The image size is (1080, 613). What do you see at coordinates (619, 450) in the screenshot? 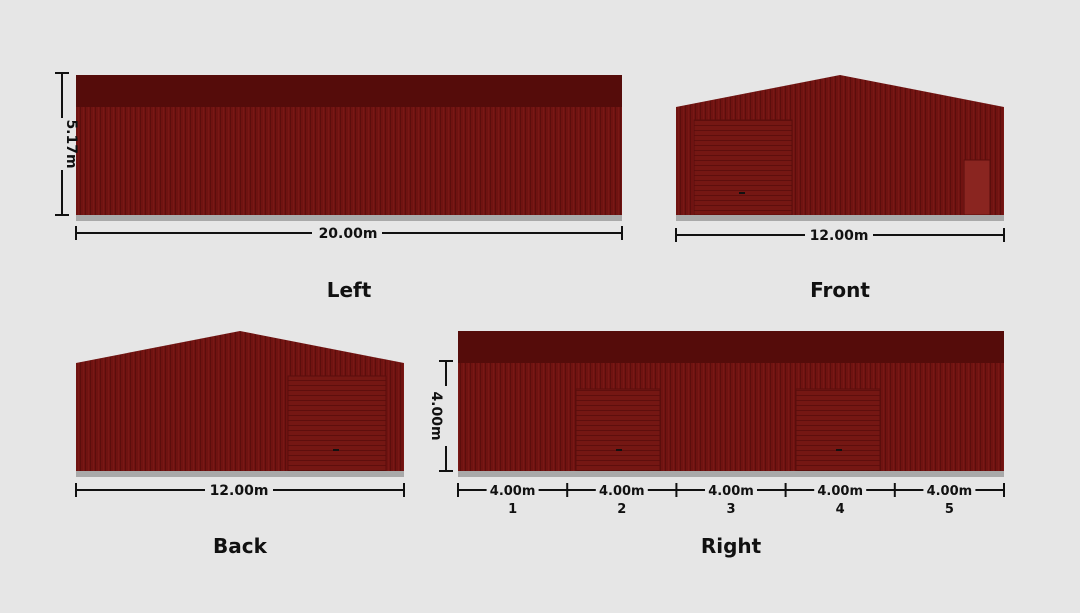
I see `right-door-1-handle` at bounding box center [619, 450].